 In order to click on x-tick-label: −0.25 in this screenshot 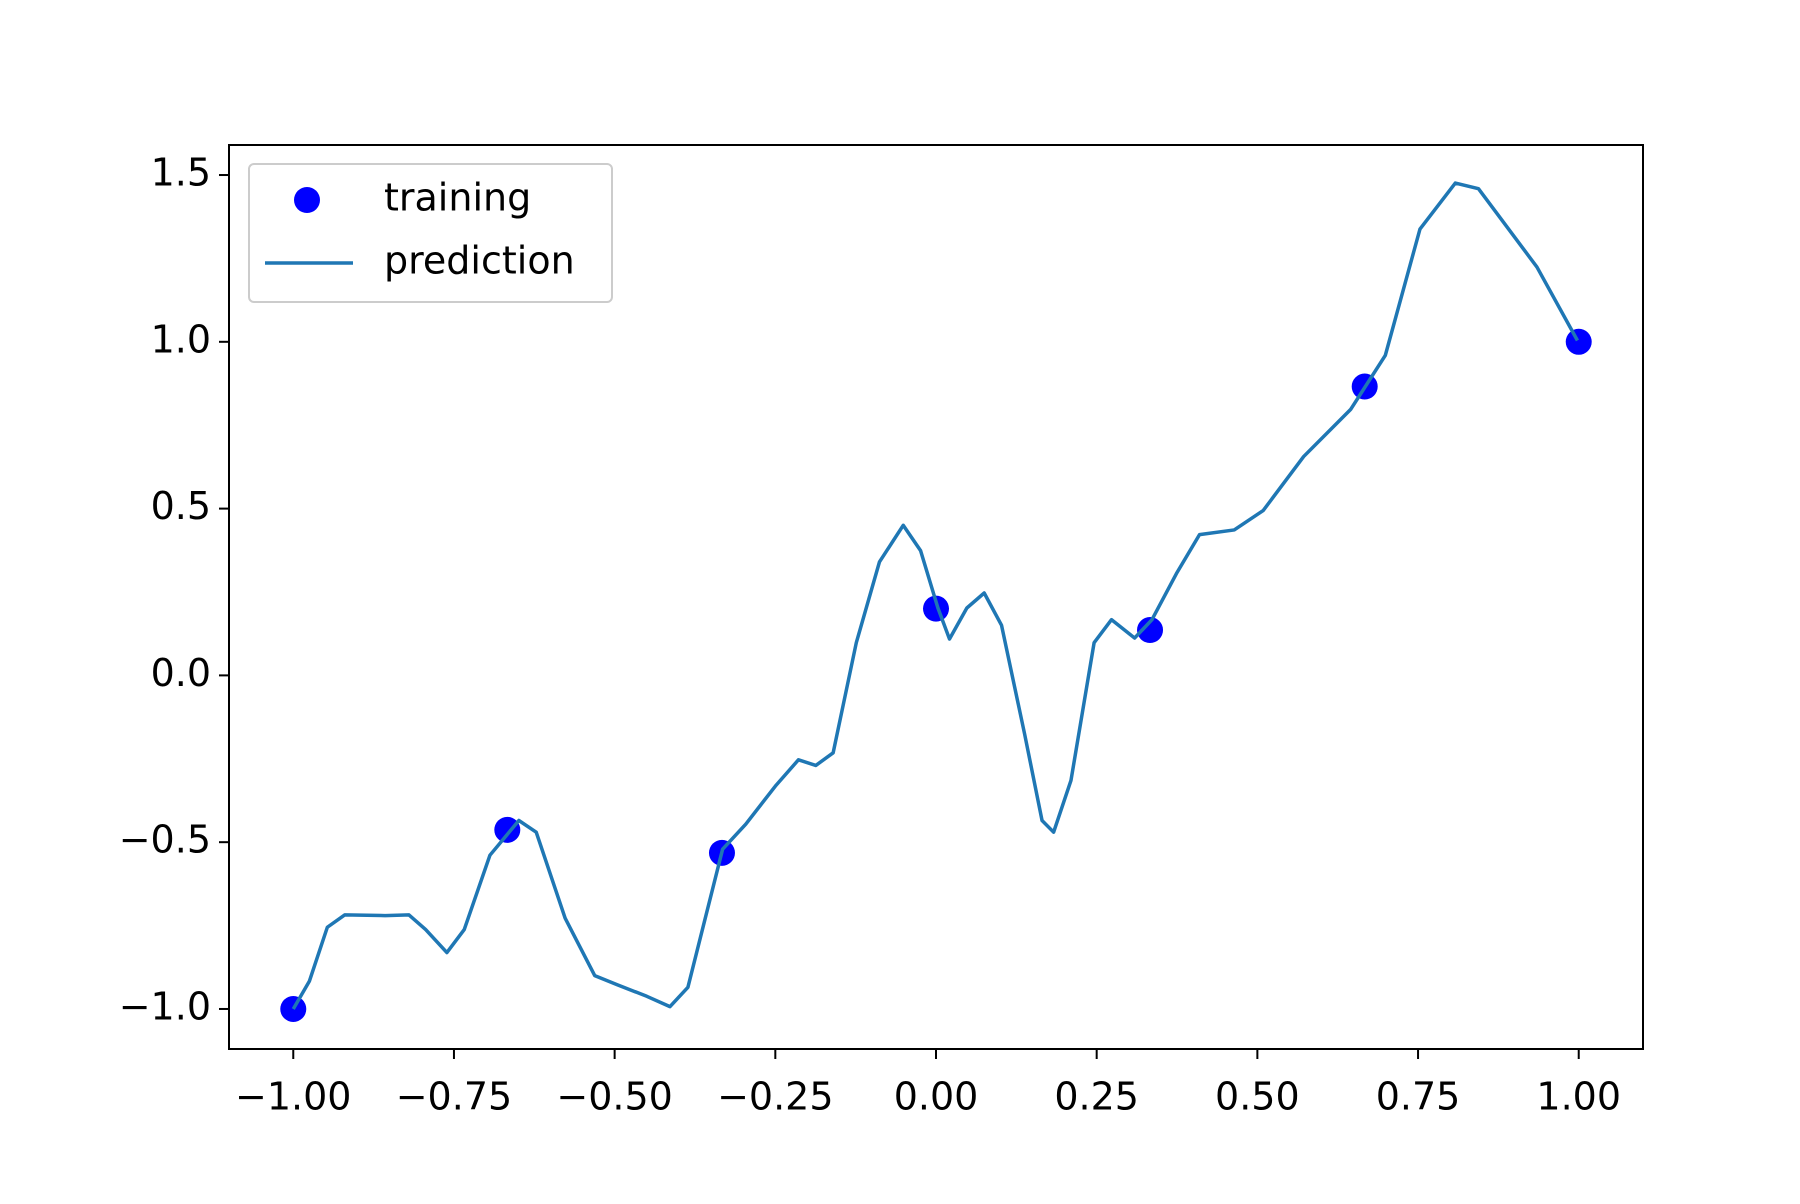, I will do `click(775, 1097)`.